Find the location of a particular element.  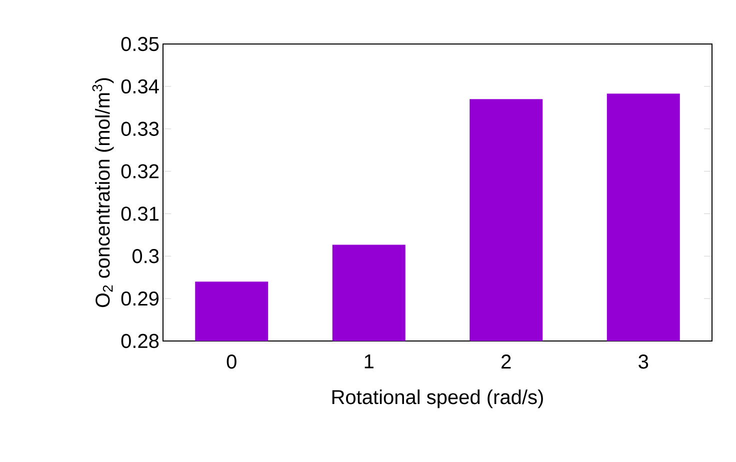

y-tick-label: 0.29 is located at coordinates (140, 298).